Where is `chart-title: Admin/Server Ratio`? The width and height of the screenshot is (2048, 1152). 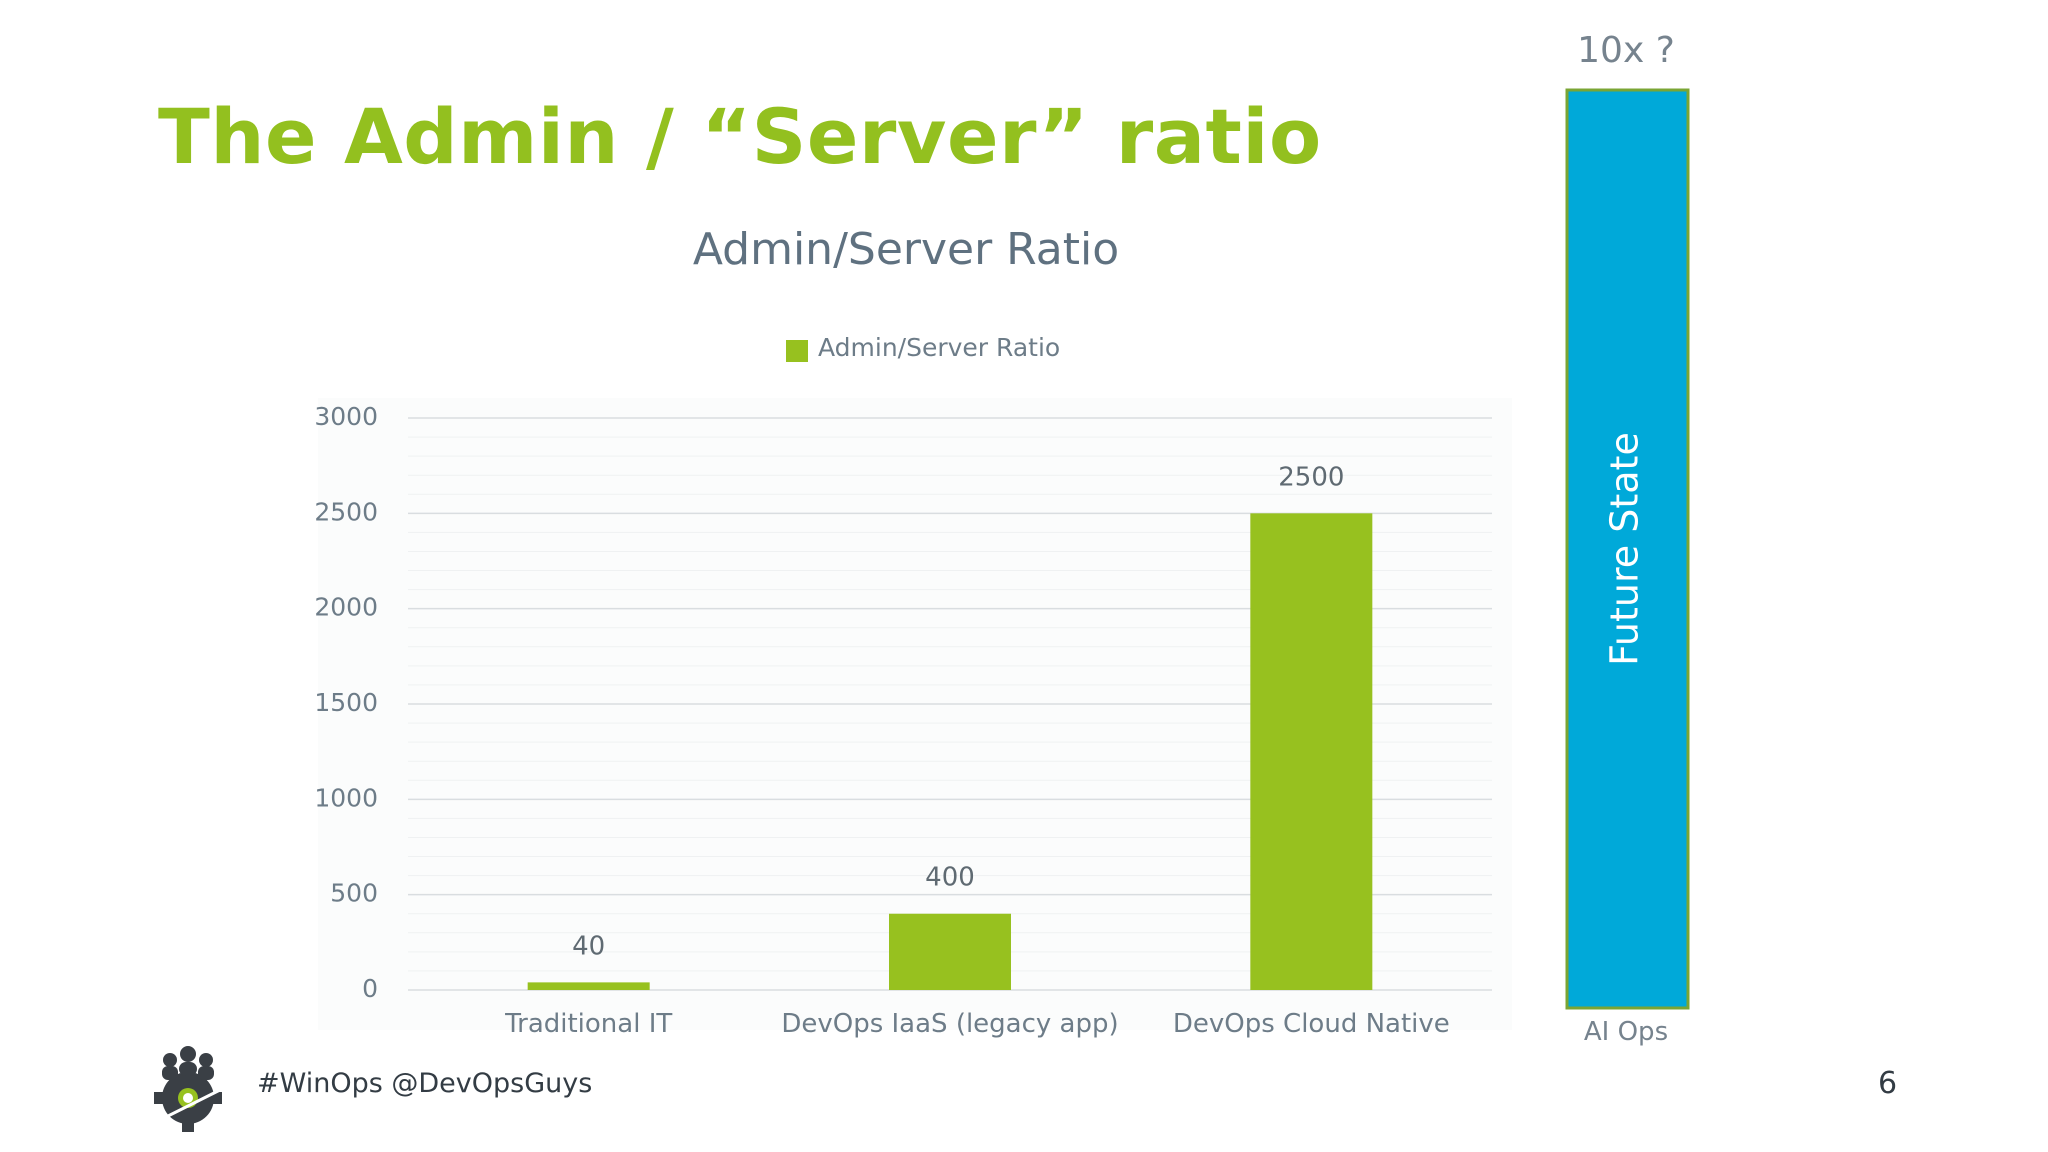 chart-title: Admin/Server Ratio is located at coordinates (906, 249).